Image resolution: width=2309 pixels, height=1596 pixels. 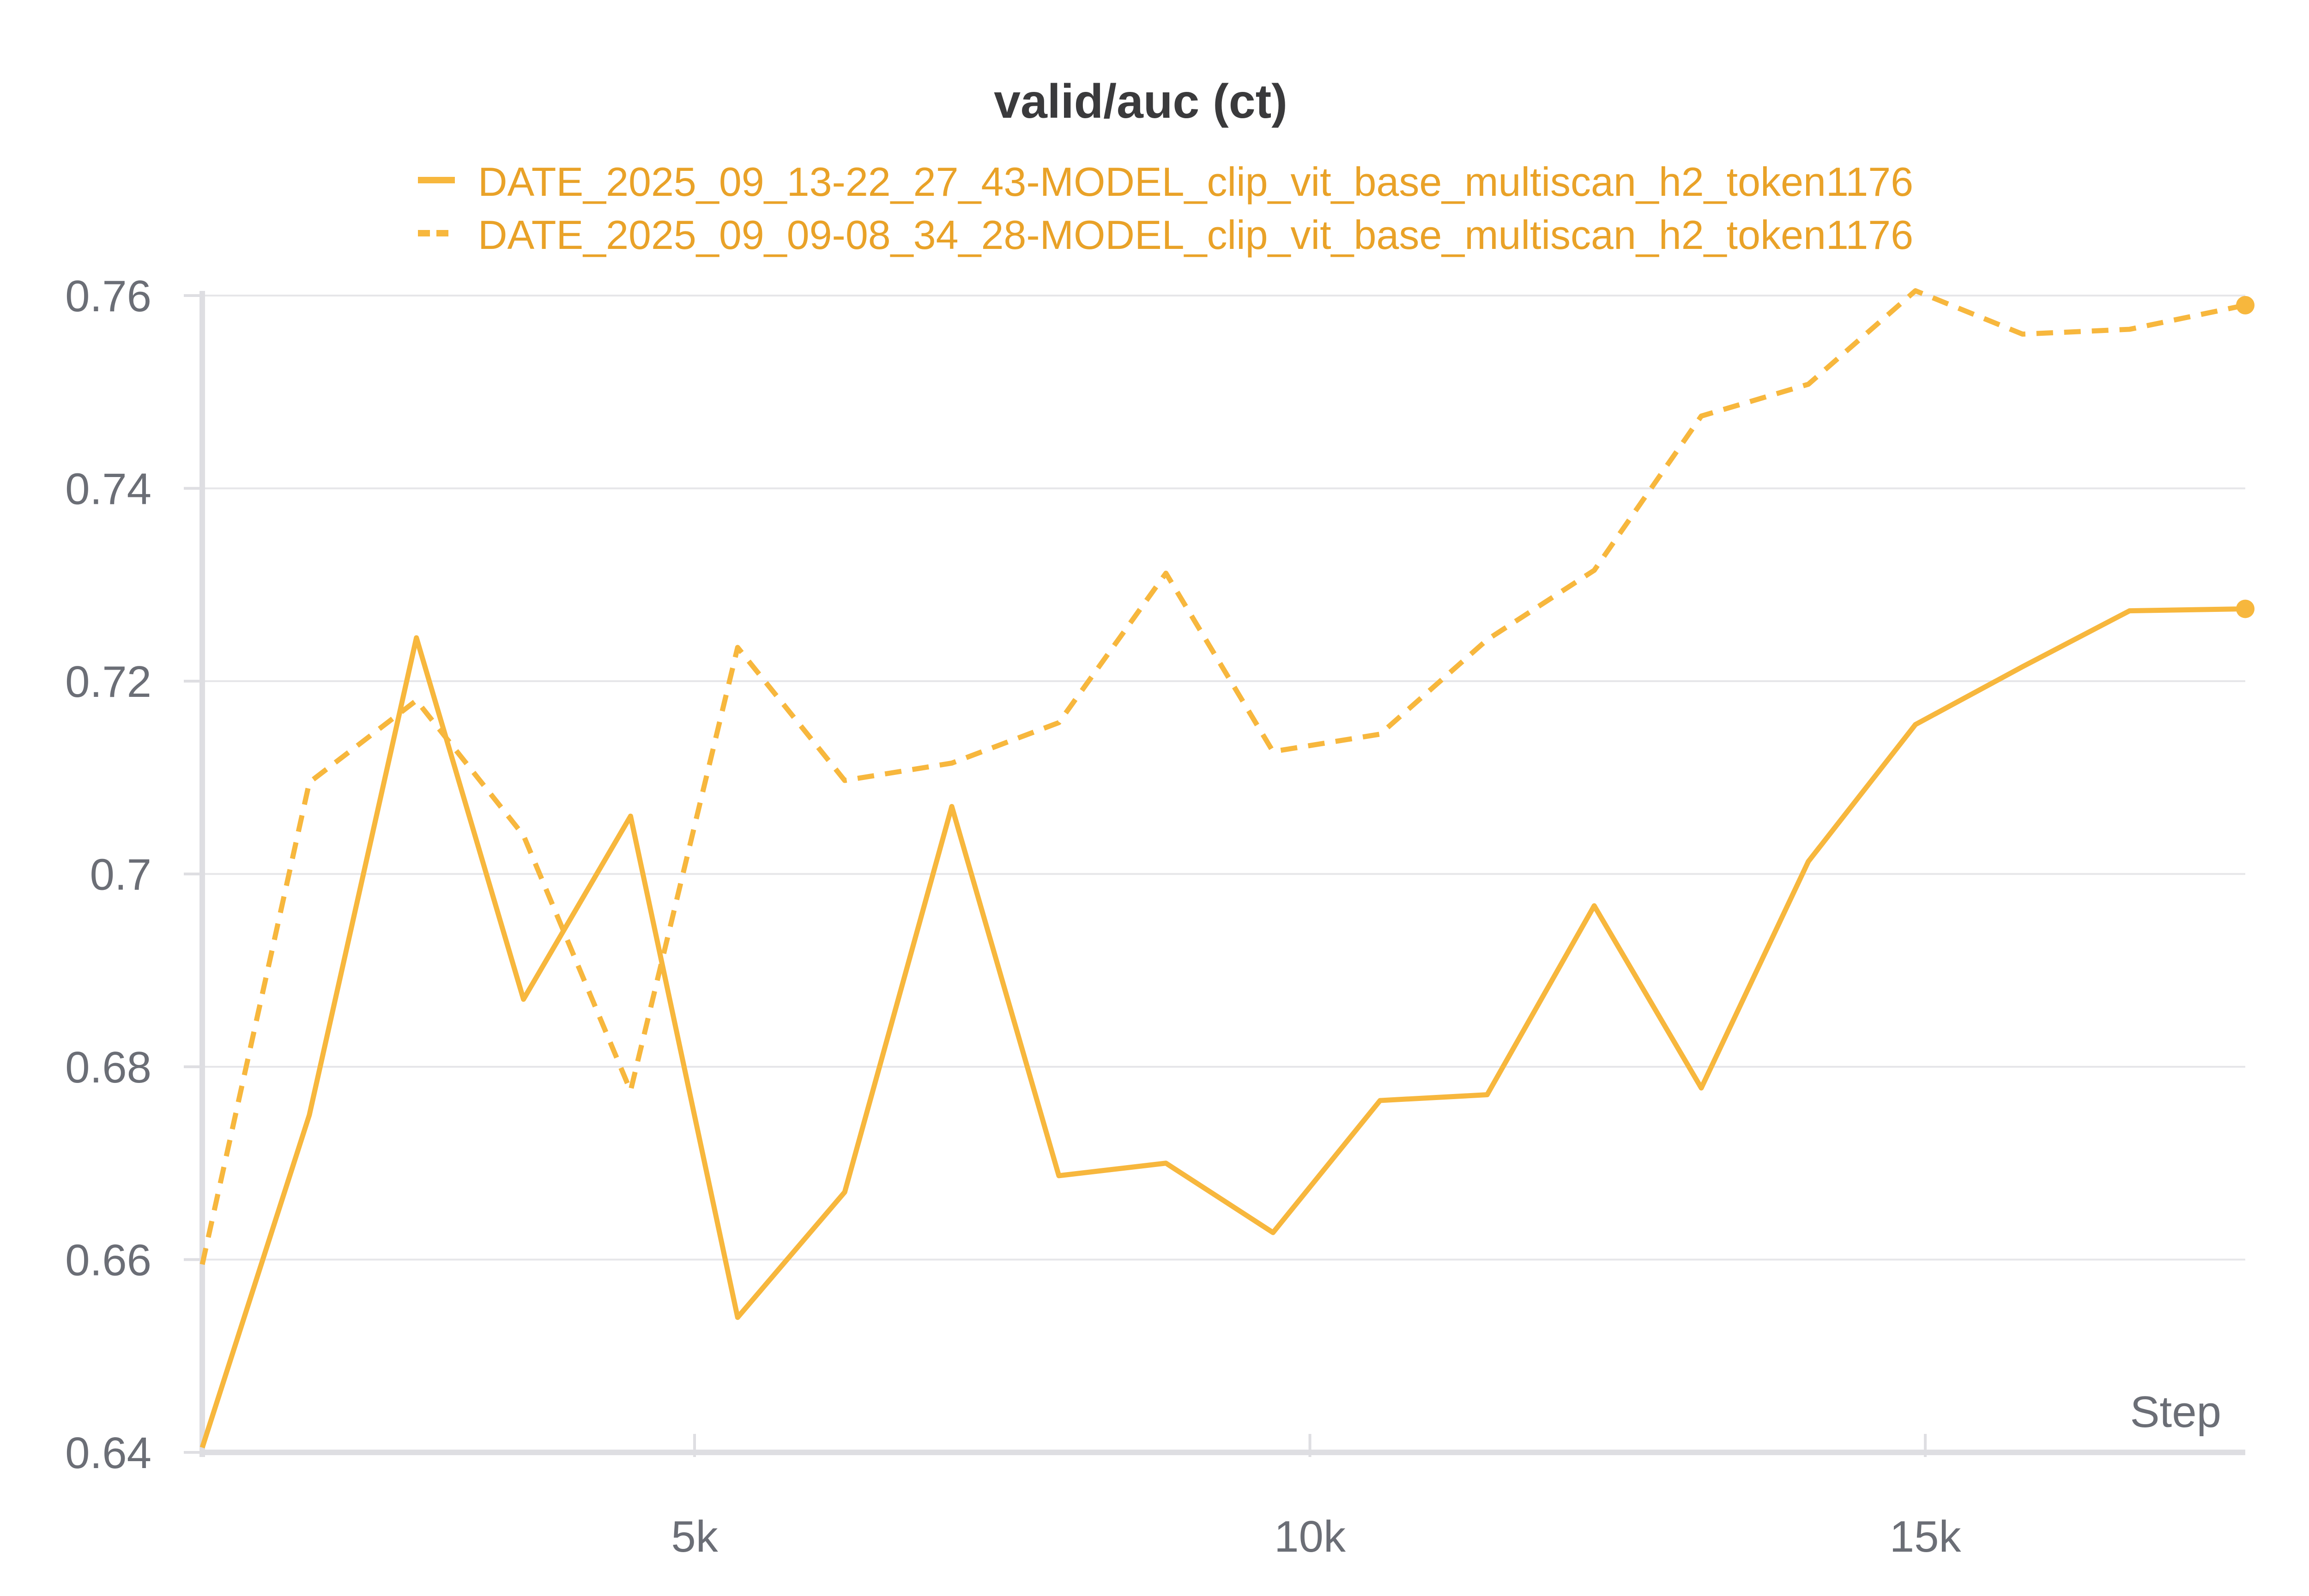 What do you see at coordinates (108, 1260) in the screenshot?
I see `y-tick-label: 0.66` at bounding box center [108, 1260].